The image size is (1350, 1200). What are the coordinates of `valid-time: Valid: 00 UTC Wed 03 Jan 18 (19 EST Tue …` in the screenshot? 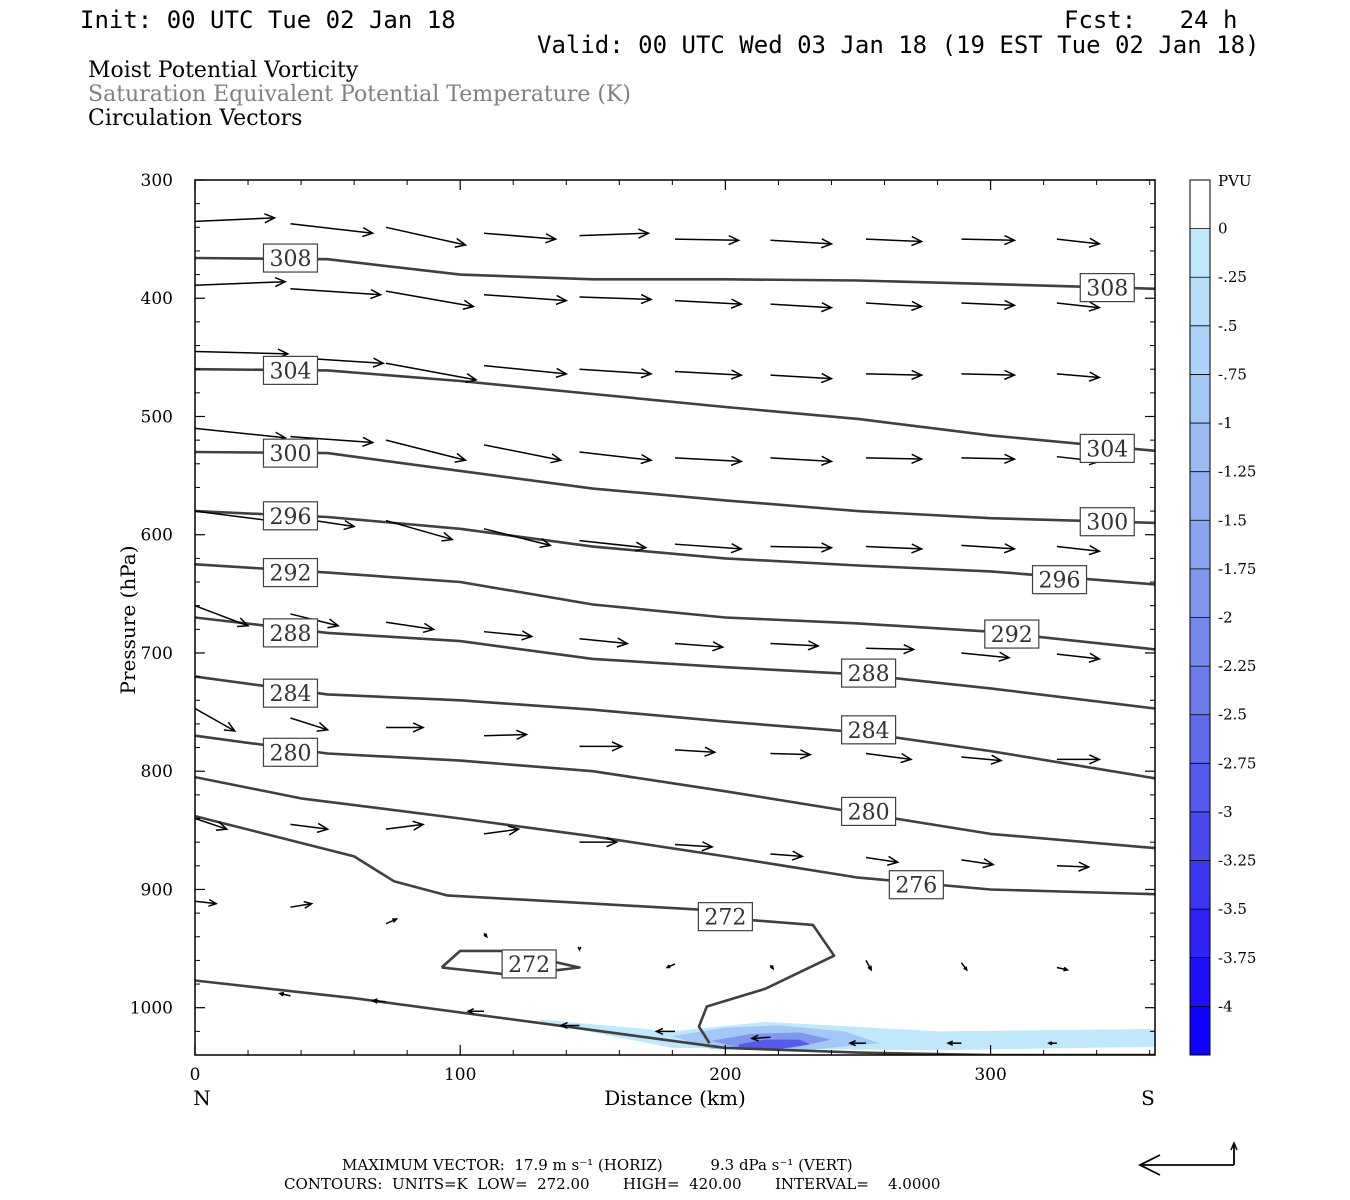 It's located at (898, 45).